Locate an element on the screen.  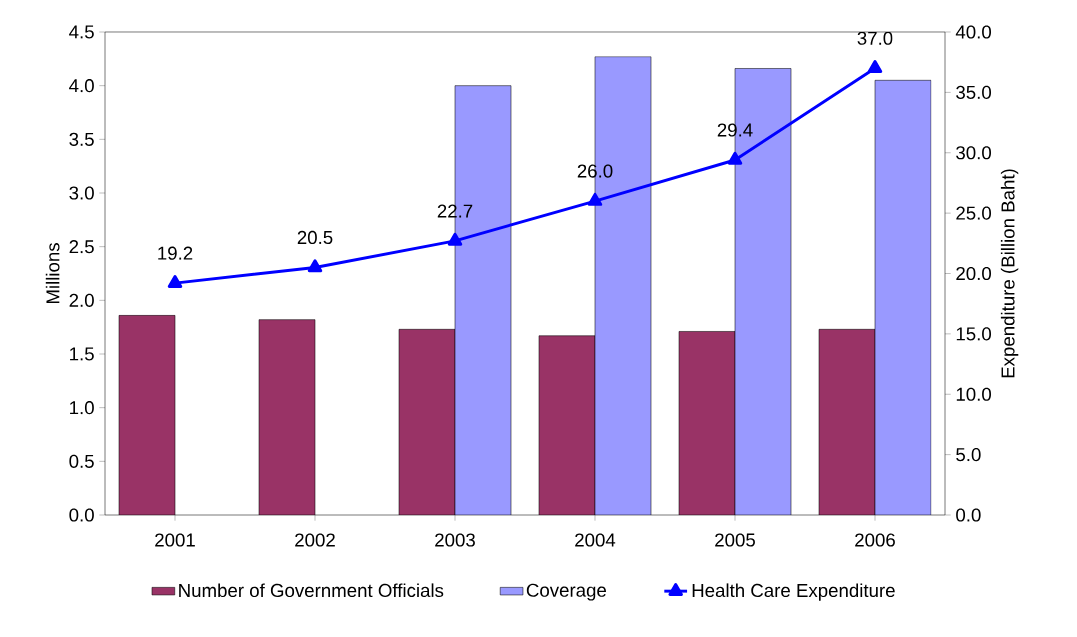
data-label: 29.4 is located at coordinates (735, 130).